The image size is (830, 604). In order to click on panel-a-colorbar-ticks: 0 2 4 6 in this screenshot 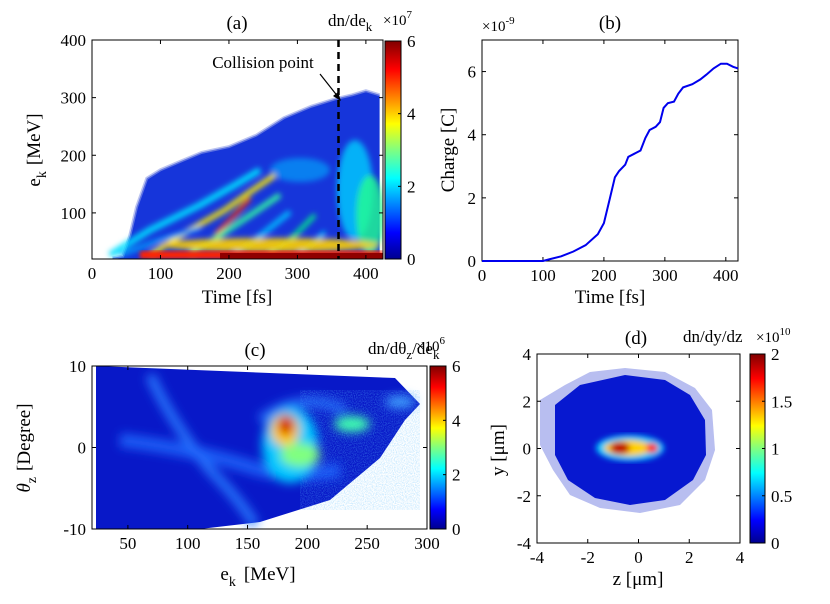, I will do `click(407, 150)`.